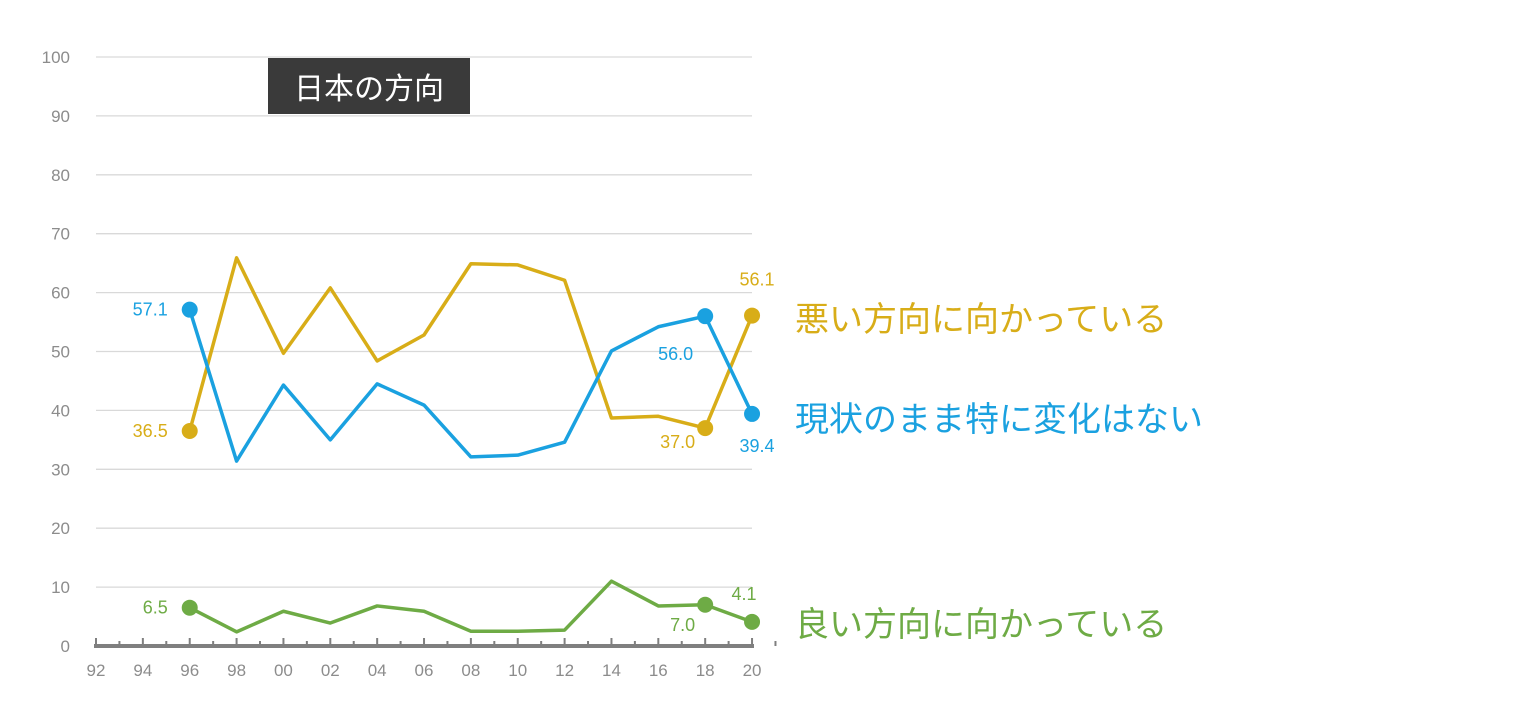 The height and width of the screenshot is (711, 1519). What do you see at coordinates (142, 670) in the screenshot?
I see `x-tick-label: 94` at bounding box center [142, 670].